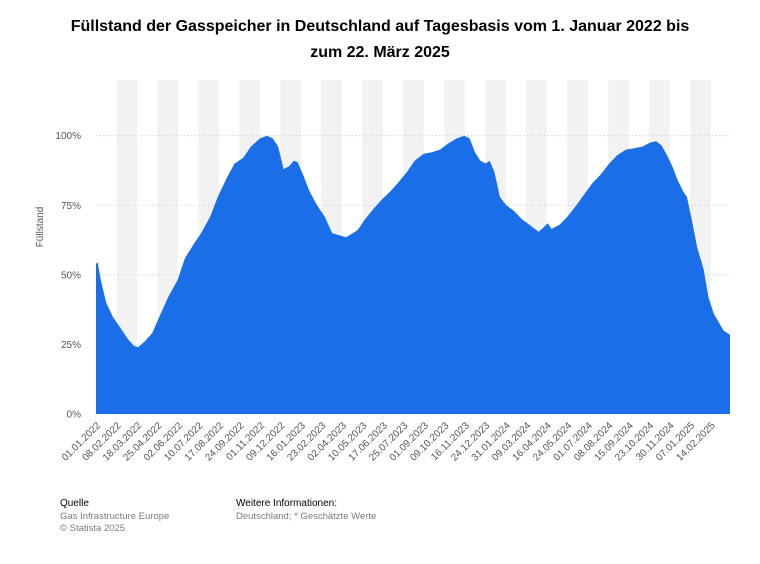  Describe the element at coordinates (71, 275) in the screenshot. I see `y-tick-label: 50%` at that location.